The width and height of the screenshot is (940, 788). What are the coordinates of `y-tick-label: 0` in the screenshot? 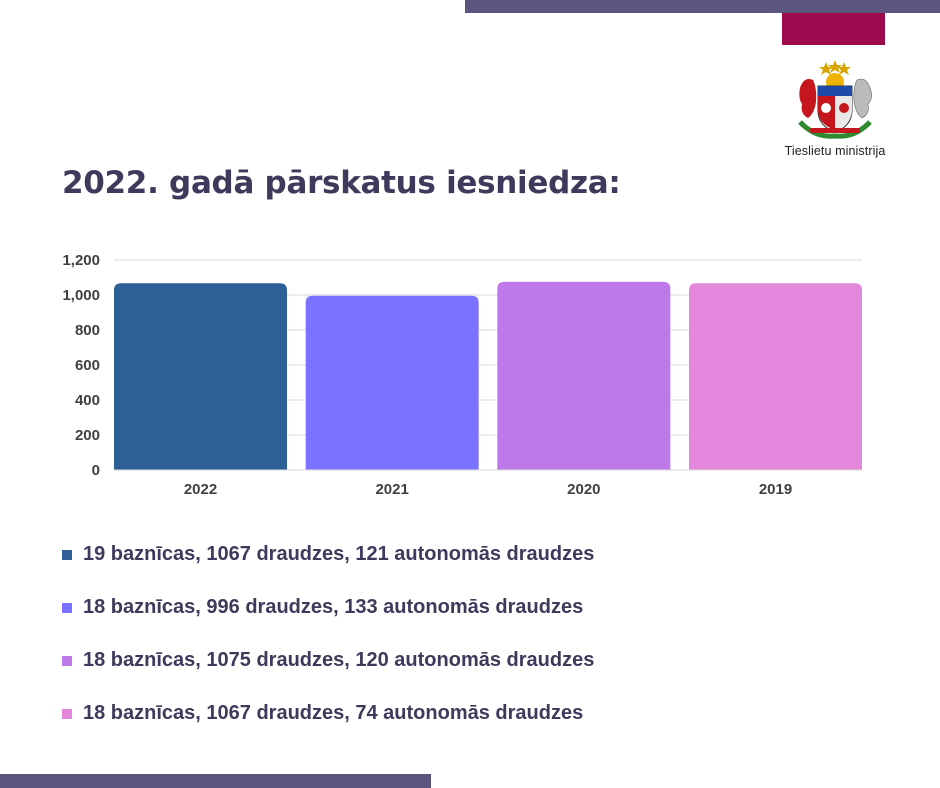 It's located at (96, 470).